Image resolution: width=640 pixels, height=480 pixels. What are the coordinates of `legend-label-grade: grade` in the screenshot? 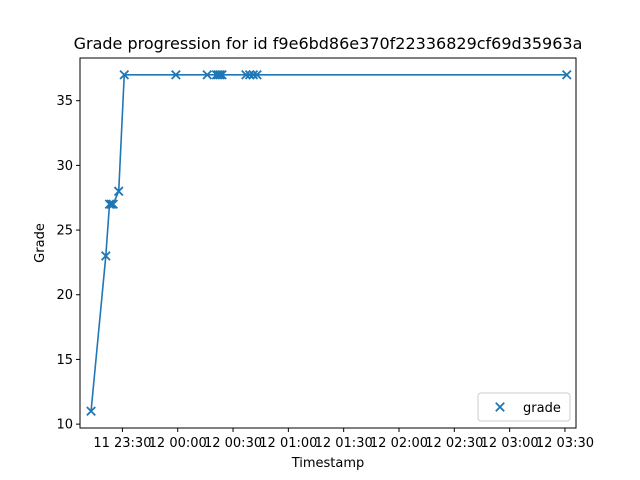 It's located at (542, 408).